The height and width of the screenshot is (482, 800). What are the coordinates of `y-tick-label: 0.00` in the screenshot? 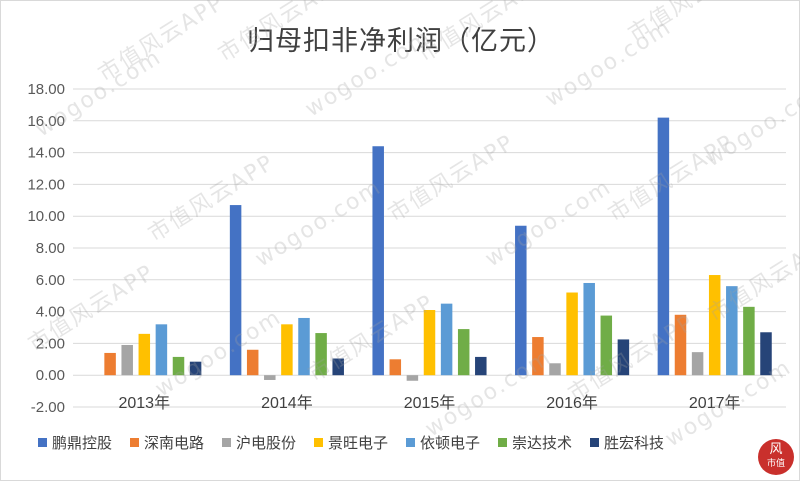 It's located at (50, 375).